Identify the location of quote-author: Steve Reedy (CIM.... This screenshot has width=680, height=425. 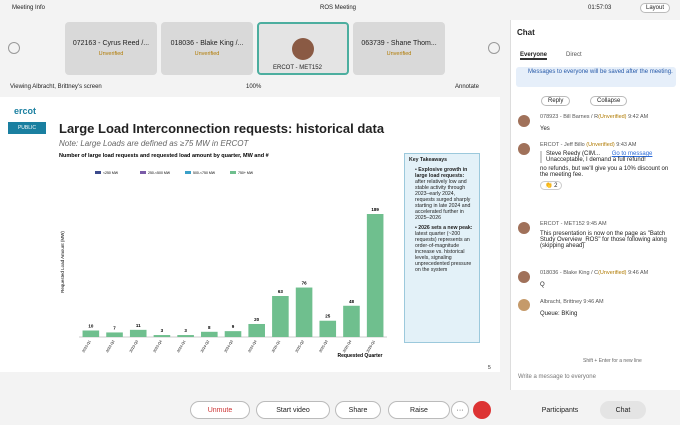
(573, 154).